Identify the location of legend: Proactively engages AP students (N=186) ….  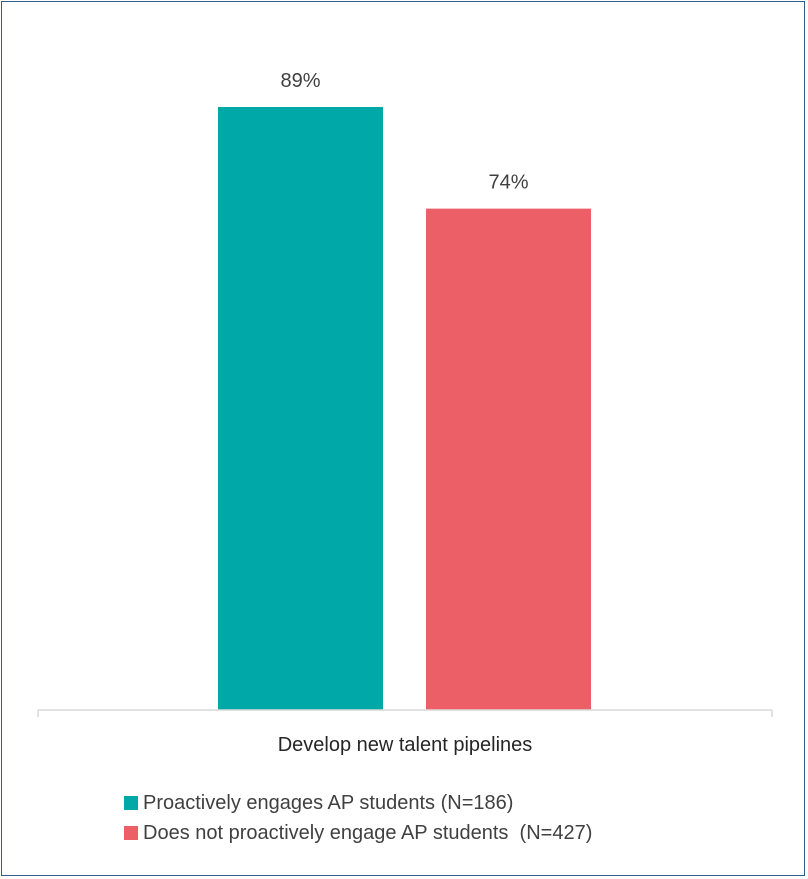
(358, 818).